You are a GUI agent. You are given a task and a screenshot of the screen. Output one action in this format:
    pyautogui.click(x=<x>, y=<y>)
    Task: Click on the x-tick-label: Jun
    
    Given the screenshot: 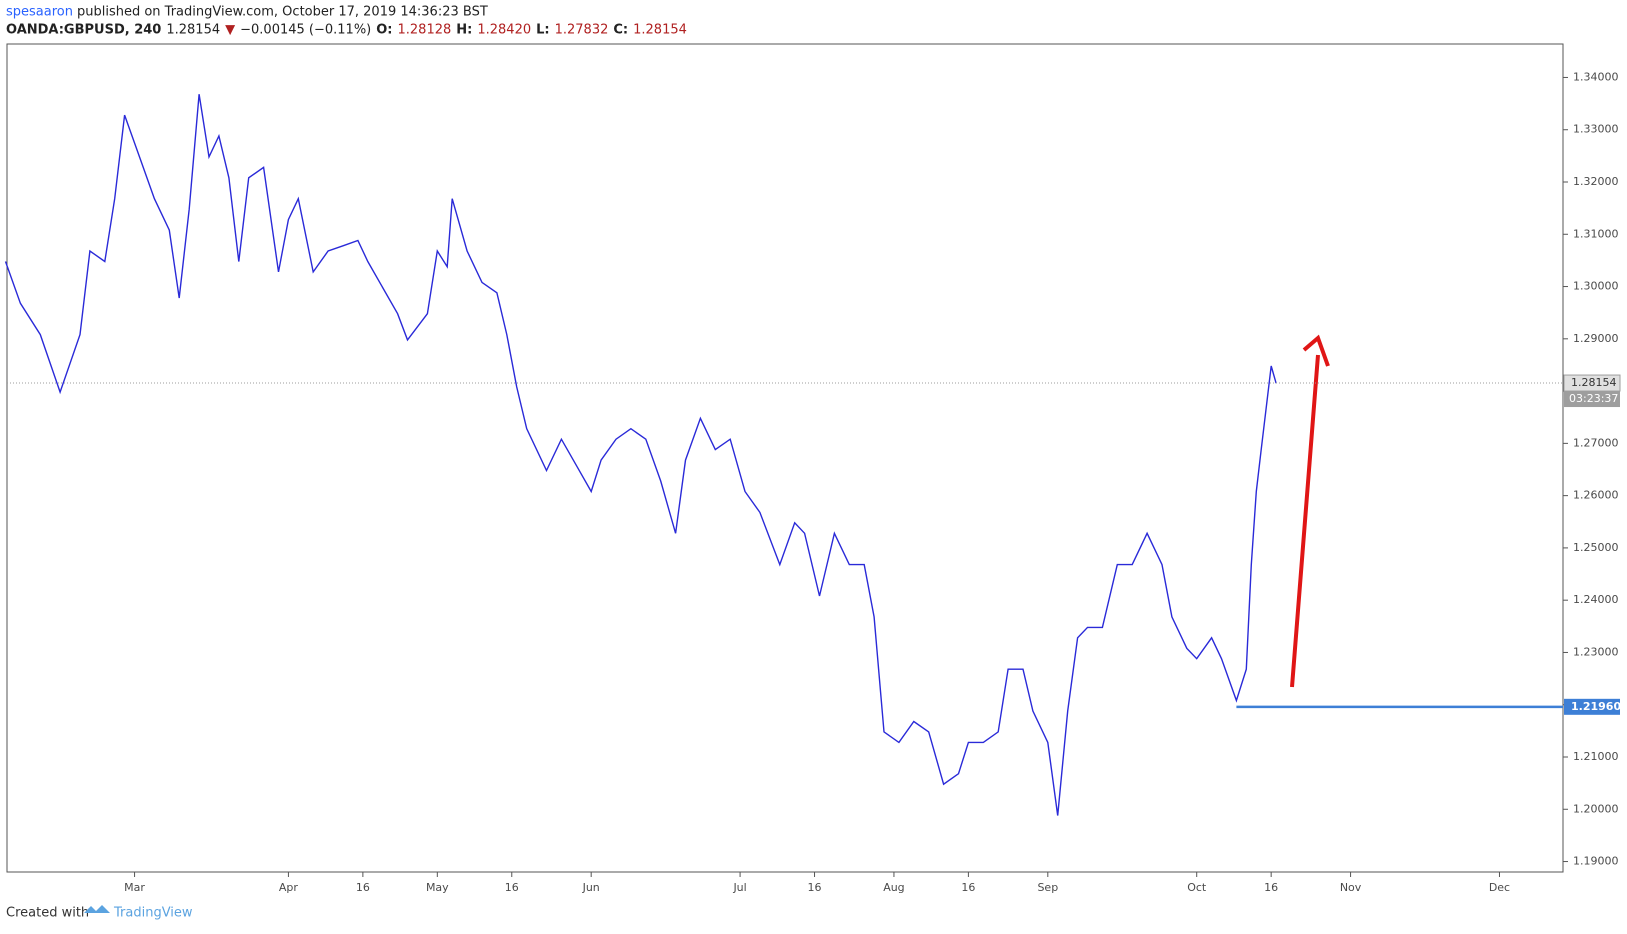 What is the action you would take?
    pyautogui.click(x=591, y=887)
    